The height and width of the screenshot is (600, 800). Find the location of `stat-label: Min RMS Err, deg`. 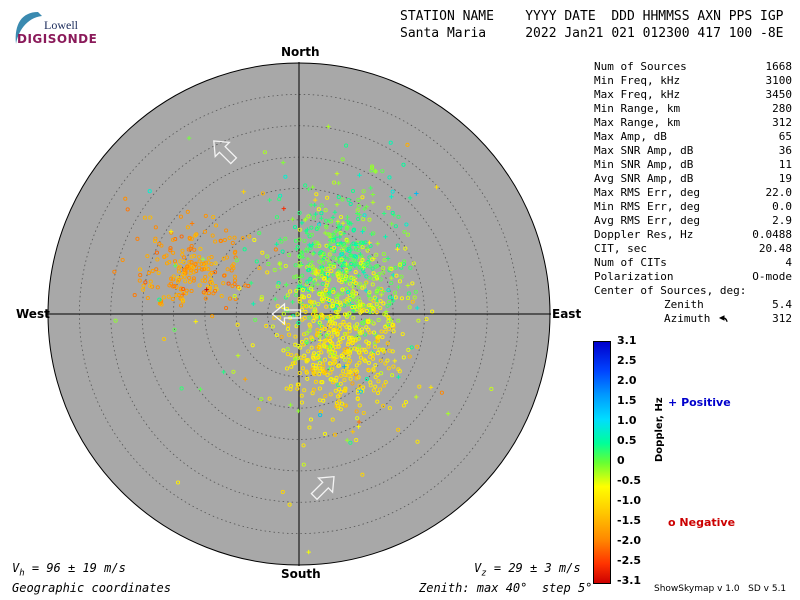

stat-label: Min RMS Err, deg is located at coordinates (647, 206).